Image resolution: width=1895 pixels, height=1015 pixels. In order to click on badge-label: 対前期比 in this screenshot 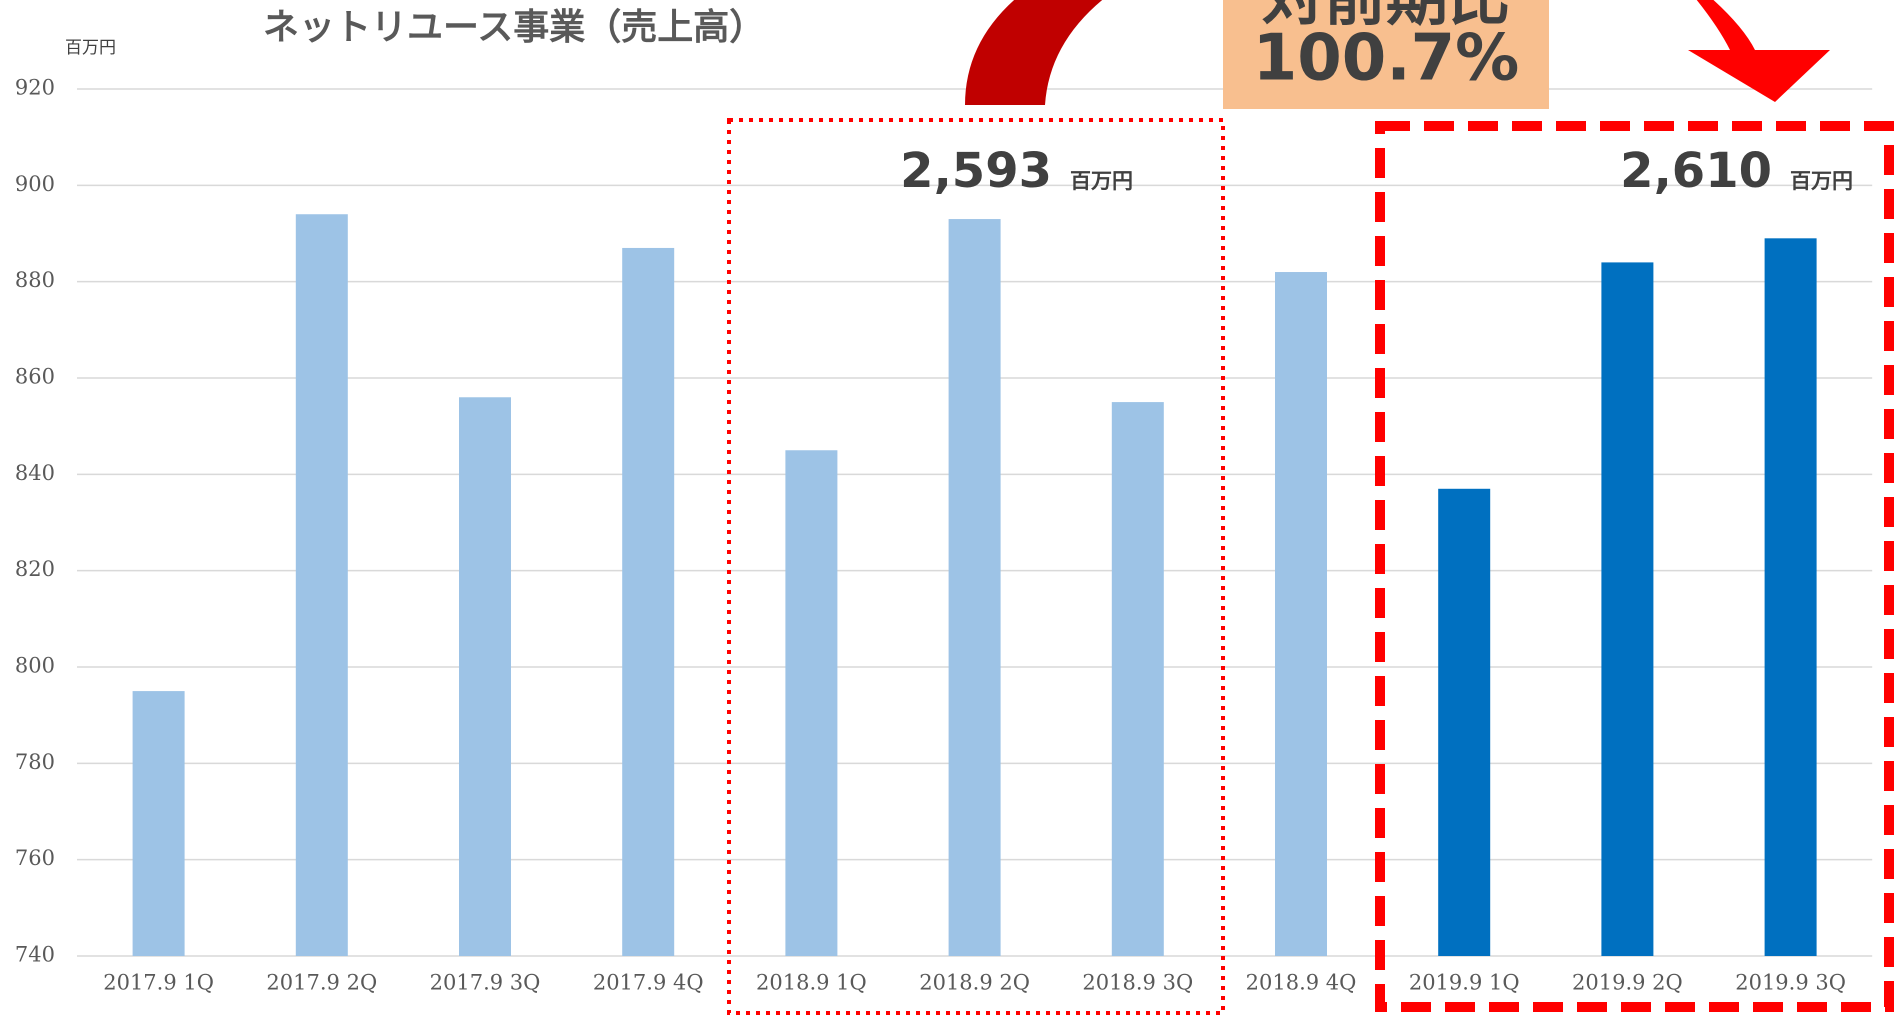, I will do `click(1386, 17)`.